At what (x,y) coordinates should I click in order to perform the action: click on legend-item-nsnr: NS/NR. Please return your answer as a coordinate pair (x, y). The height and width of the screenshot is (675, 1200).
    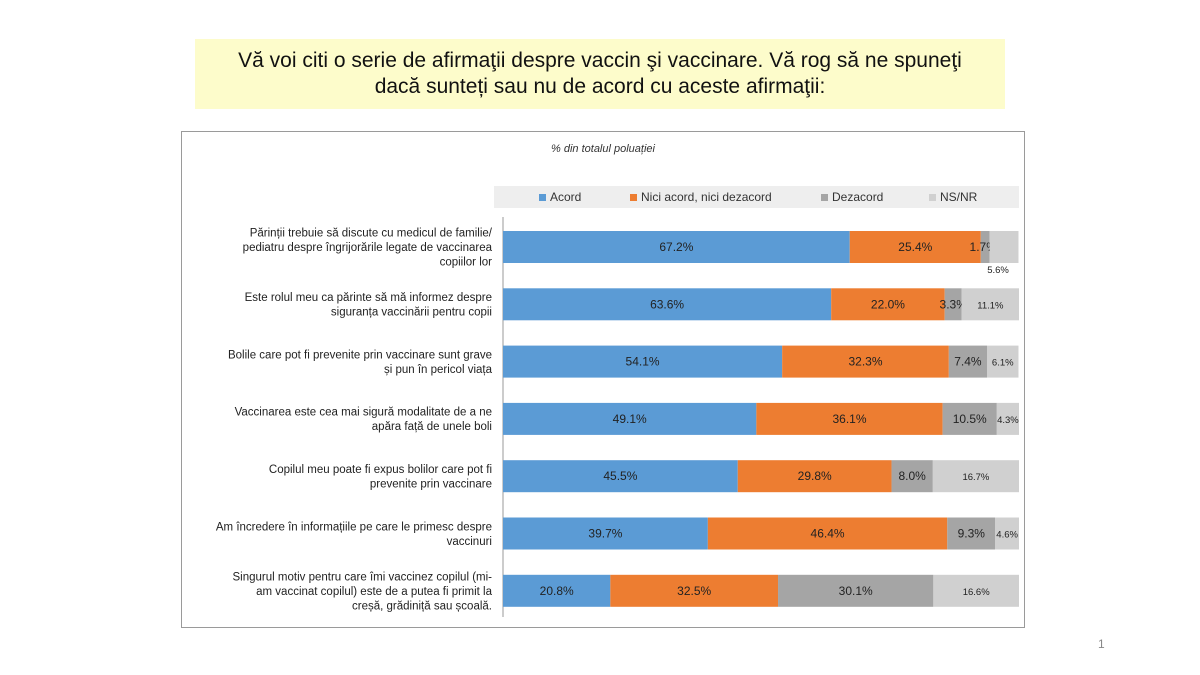
    Looking at the image, I should click on (953, 197).